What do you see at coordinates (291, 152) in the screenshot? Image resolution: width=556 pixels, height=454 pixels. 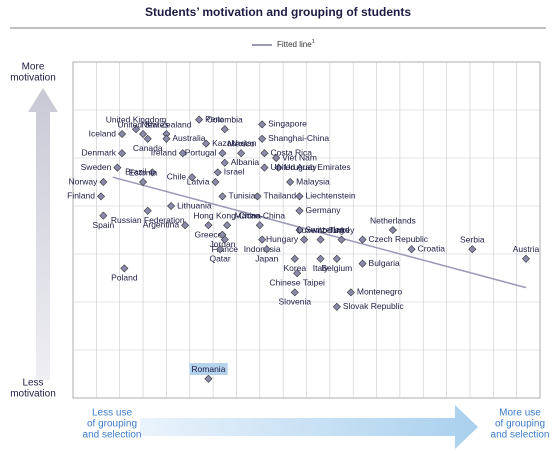 I see `point-label: Costa Rica` at bounding box center [291, 152].